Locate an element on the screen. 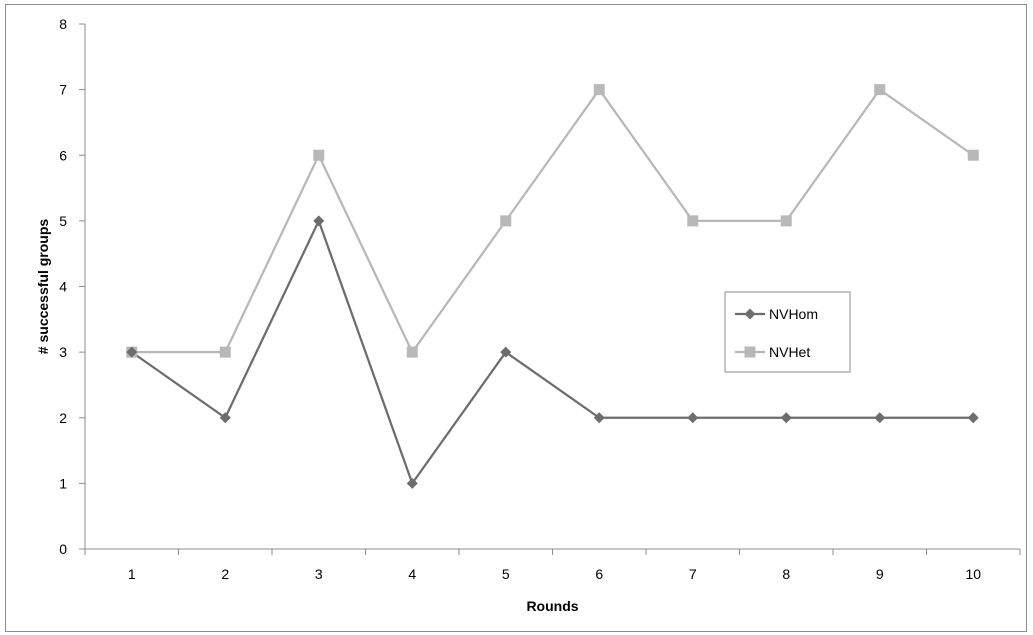 This screenshot has width=1033, height=635. y-tick-label: 7 is located at coordinates (63, 90).